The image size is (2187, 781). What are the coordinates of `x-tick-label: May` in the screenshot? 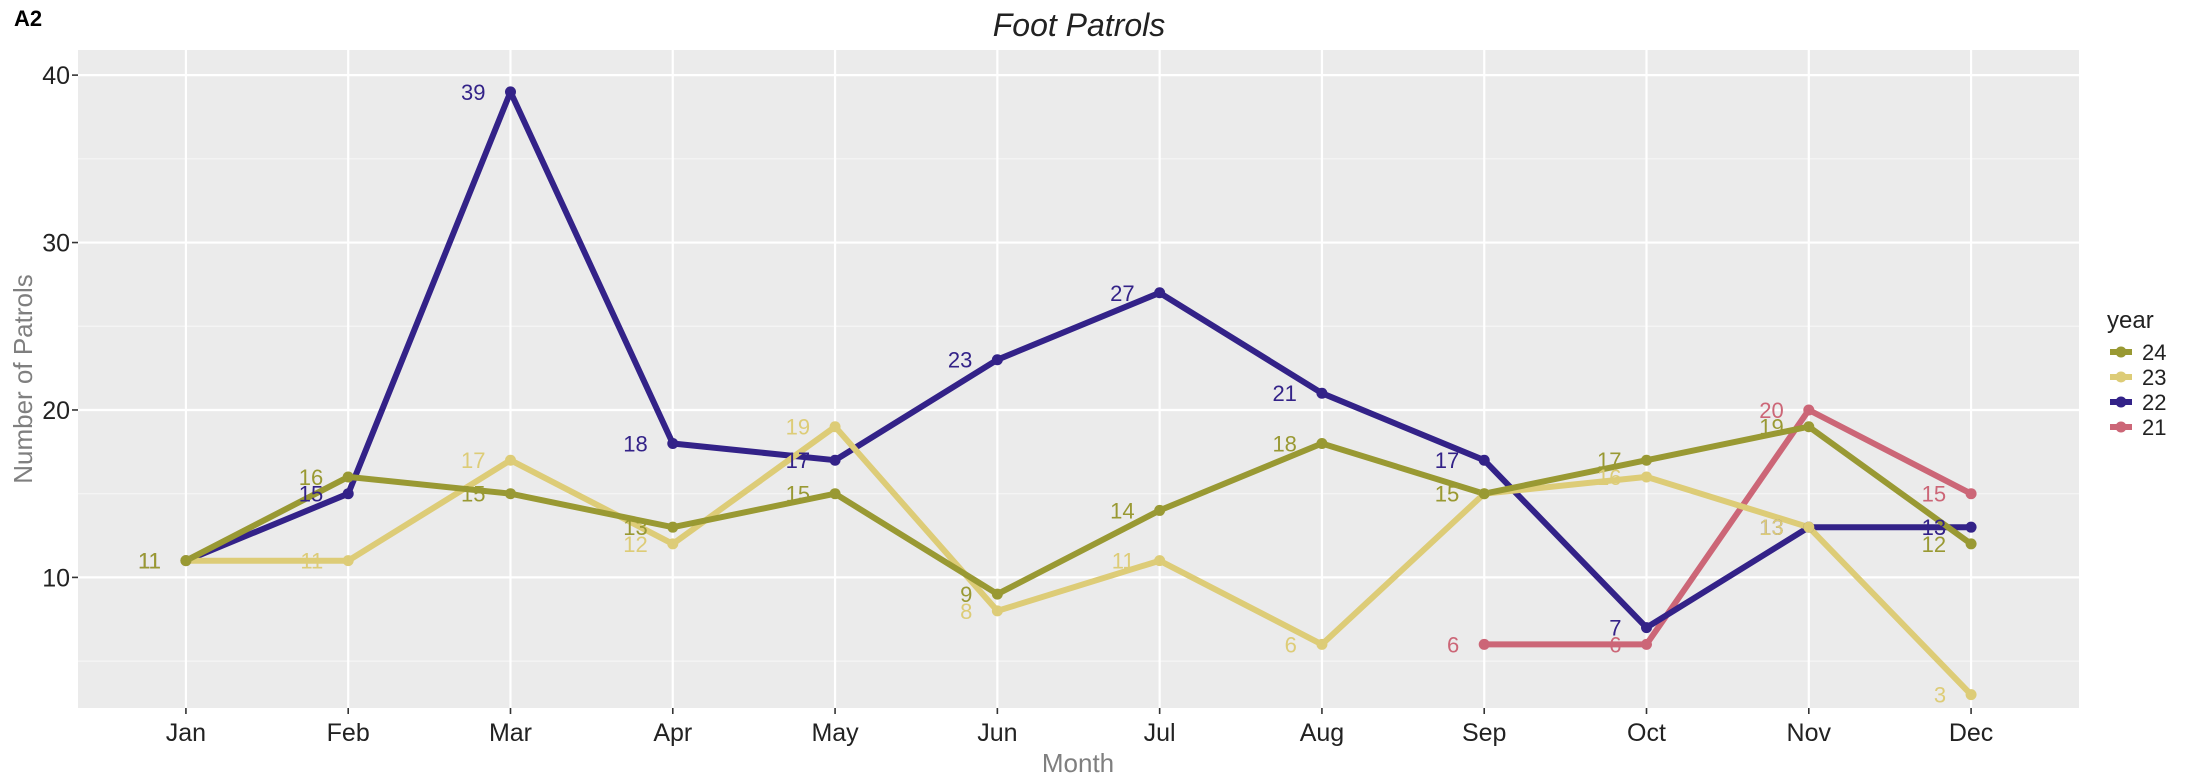 It's located at (835, 733).